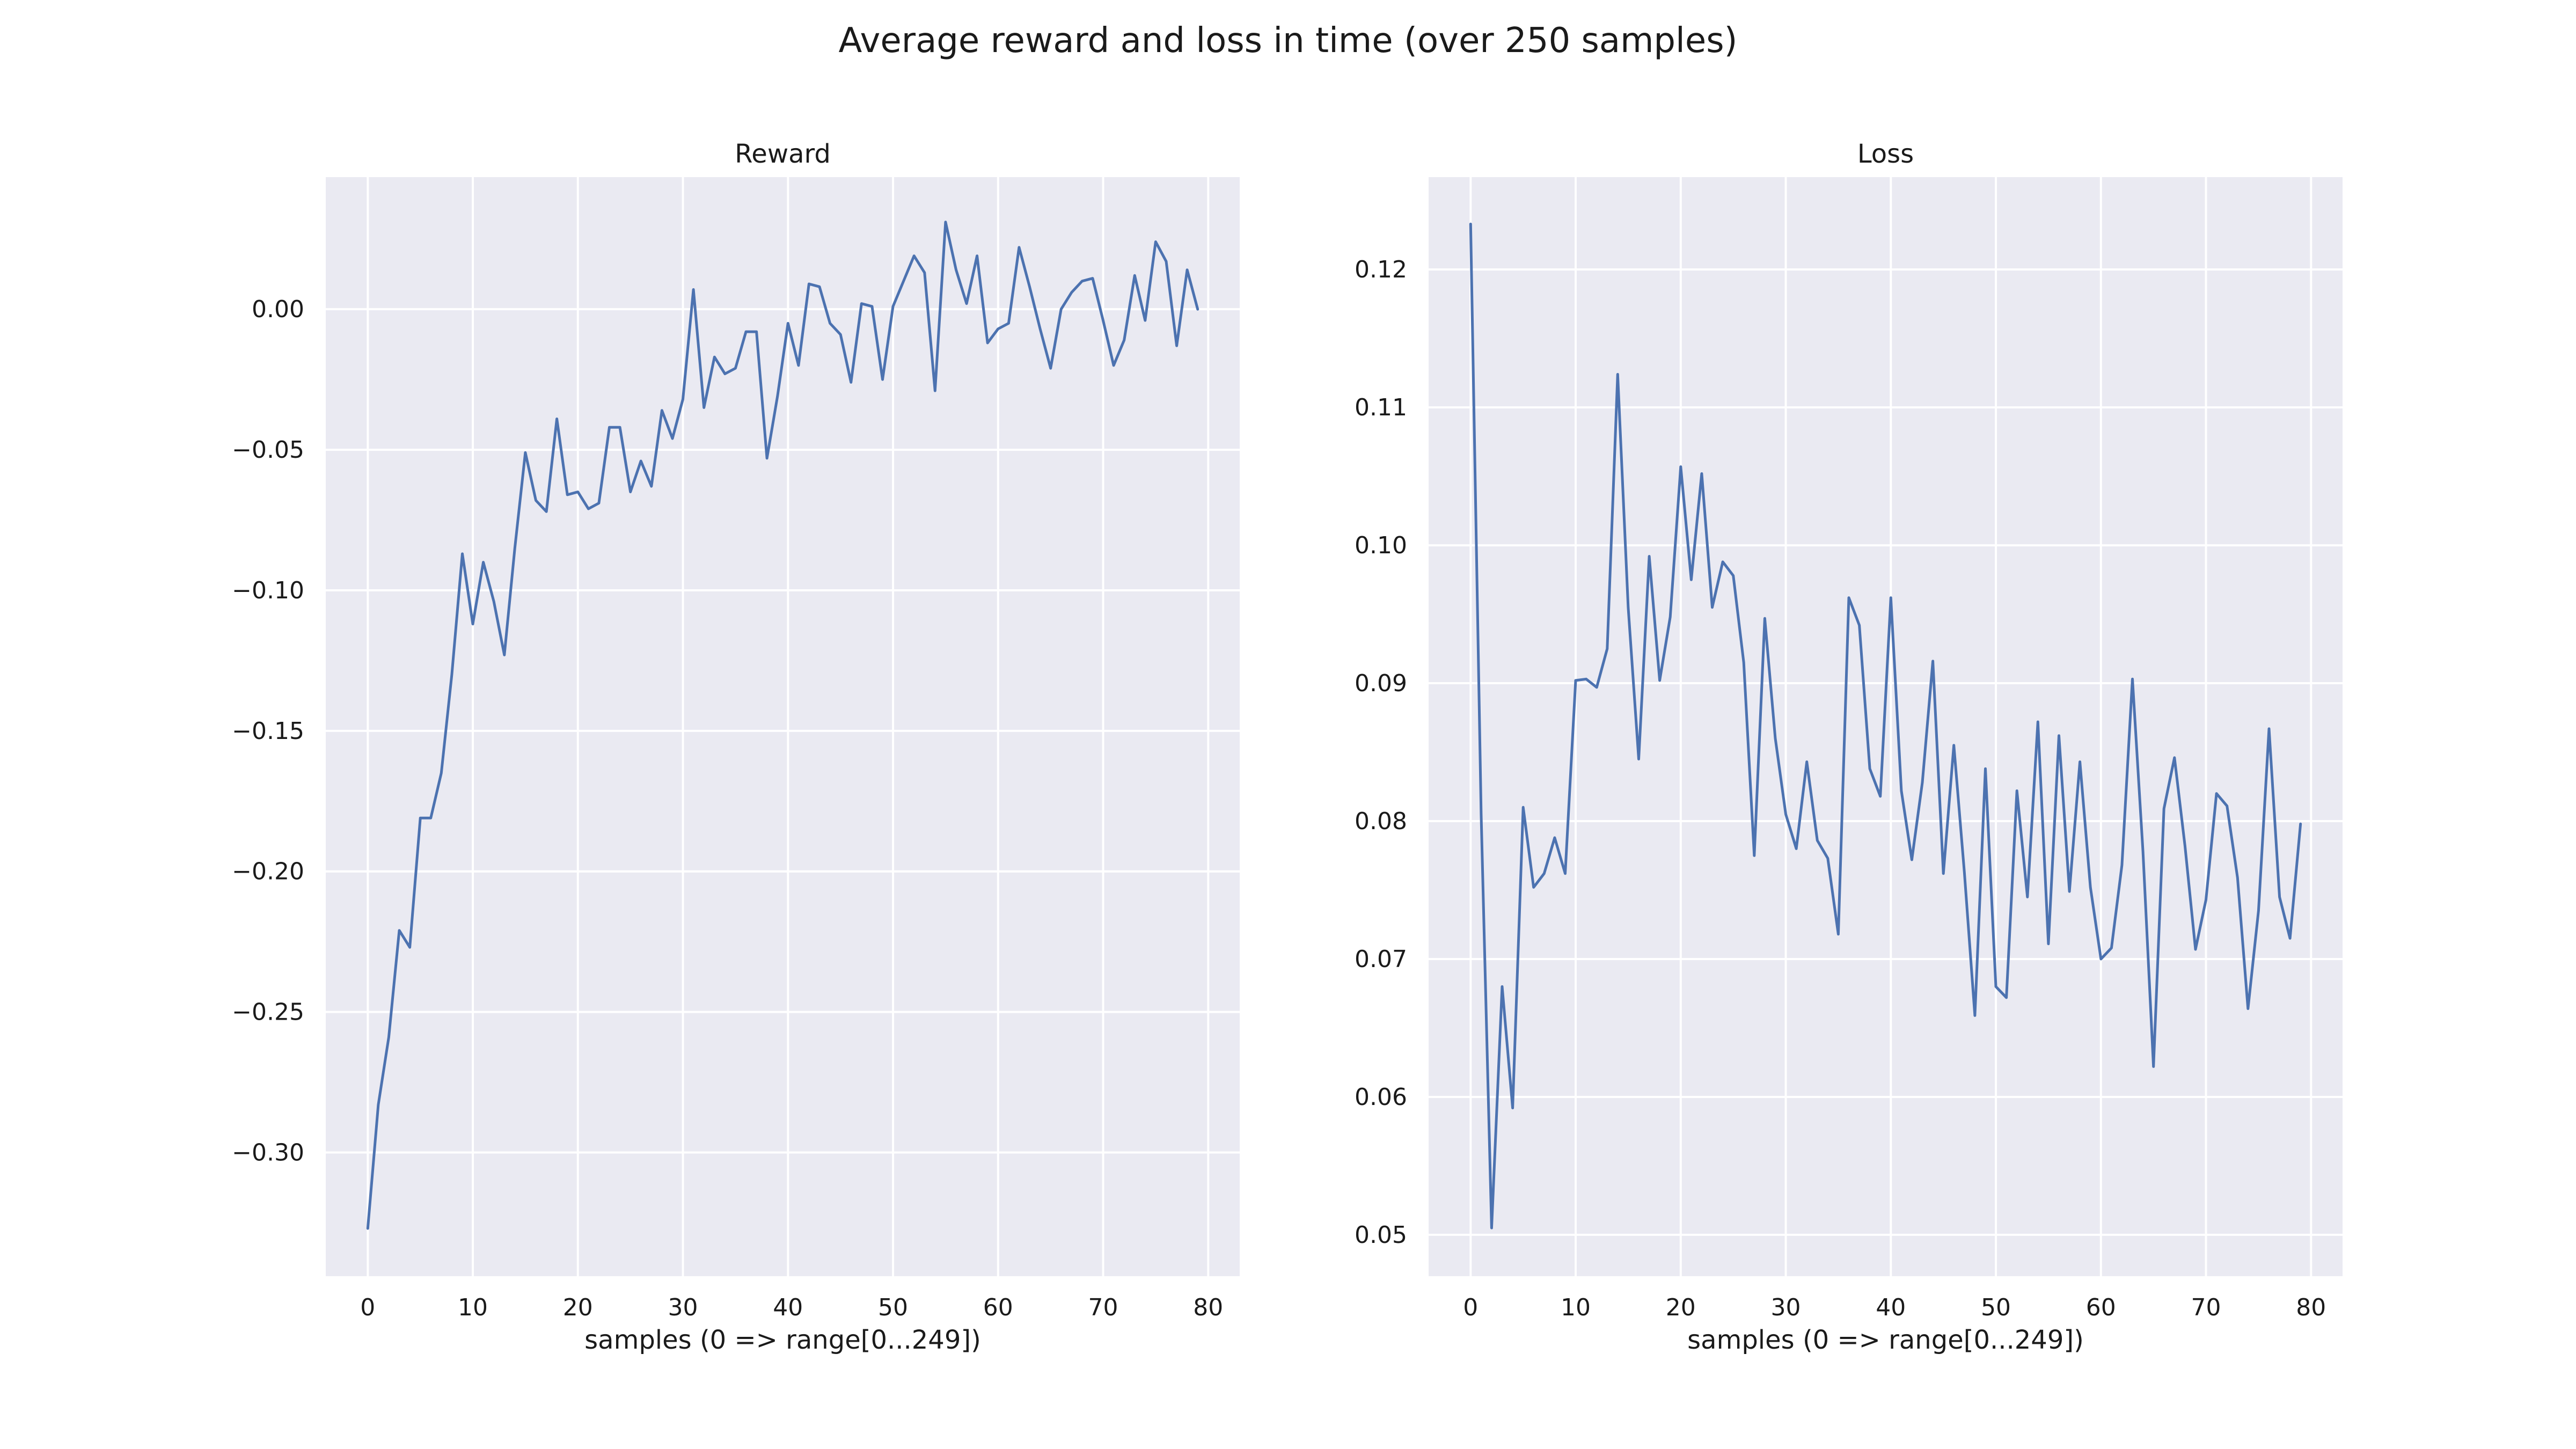  Describe the element at coordinates (1381, 1097) in the screenshot. I see `loss-y-tick-label: 0.06` at that location.